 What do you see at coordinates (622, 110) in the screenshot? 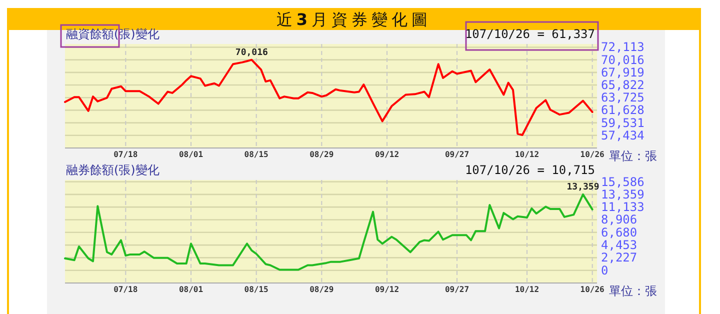
I see `y-tick-label: 61,628` at bounding box center [622, 110].